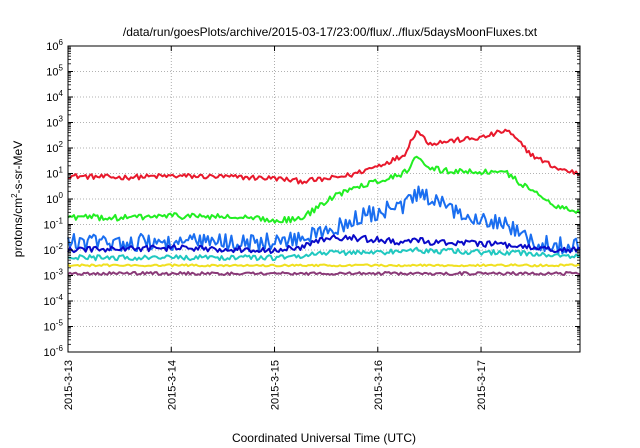 This screenshot has width=640, height=448. I want to click on y-tick-exponent: 4, so click(60, 93).